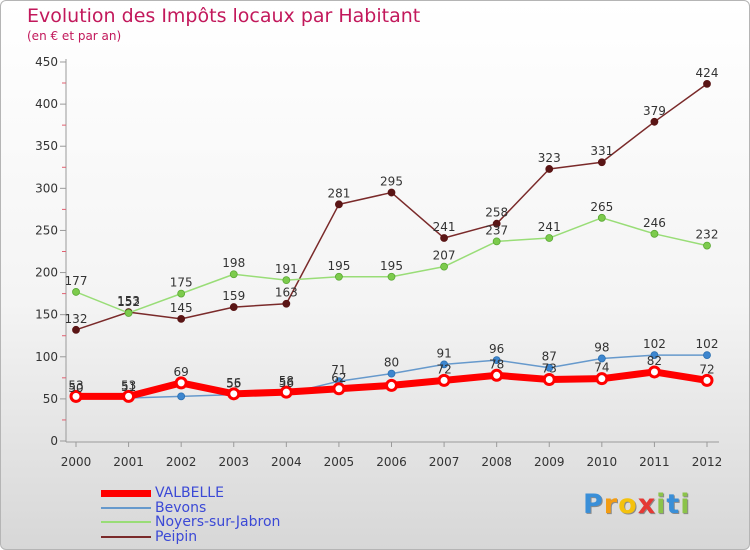 This screenshot has width=750, height=550. I want to click on legend-item-noyers-sur-jabron: Noyers-sur-Jabron, so click(190, 522).